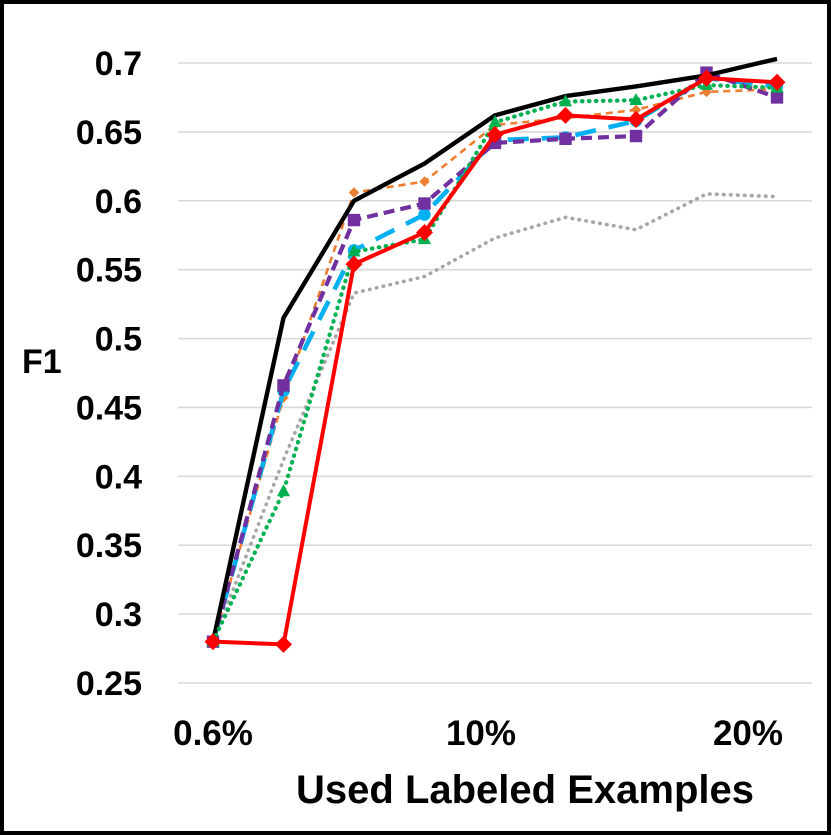  Describe the element at coordinates (525, 790) in the screenshot. I see `x-axis-title: Used Labeled Examples` at that location.